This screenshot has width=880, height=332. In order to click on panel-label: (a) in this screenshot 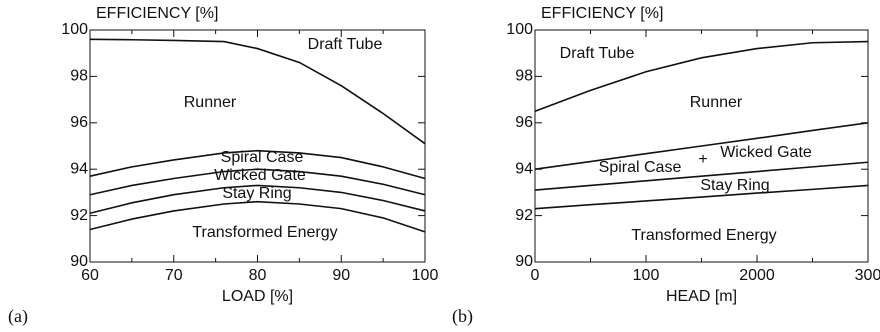, I will do `click(18, 316)`.